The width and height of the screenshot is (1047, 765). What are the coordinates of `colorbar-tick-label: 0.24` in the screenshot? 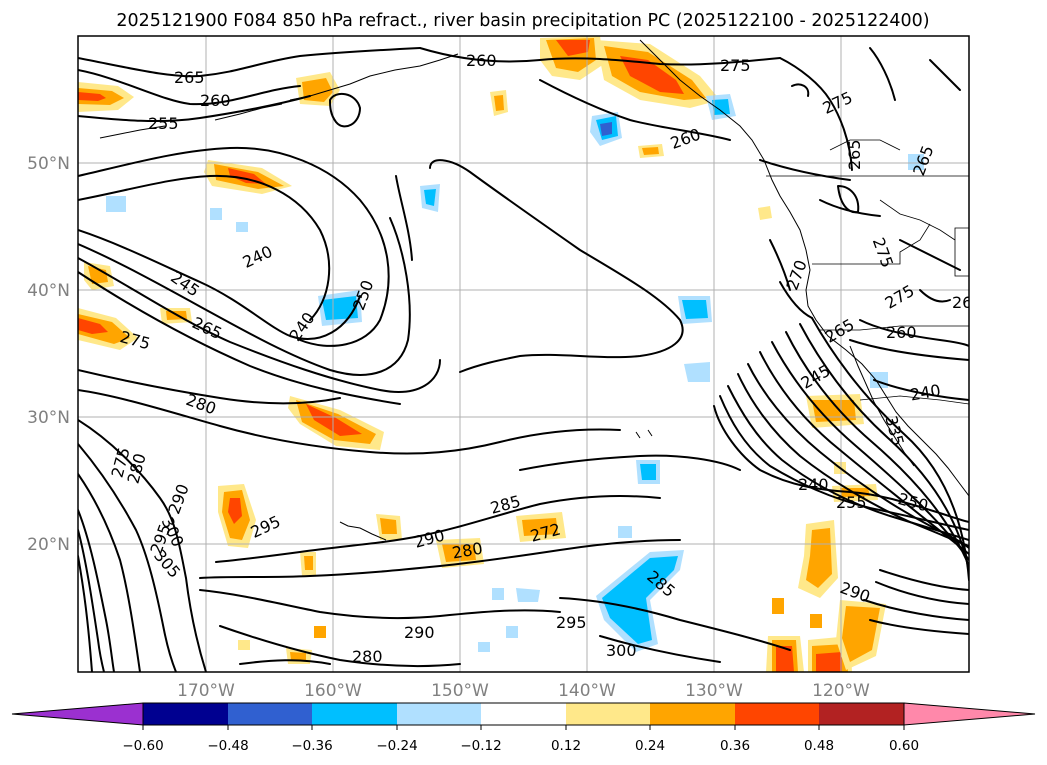 It's located at (650, 746).